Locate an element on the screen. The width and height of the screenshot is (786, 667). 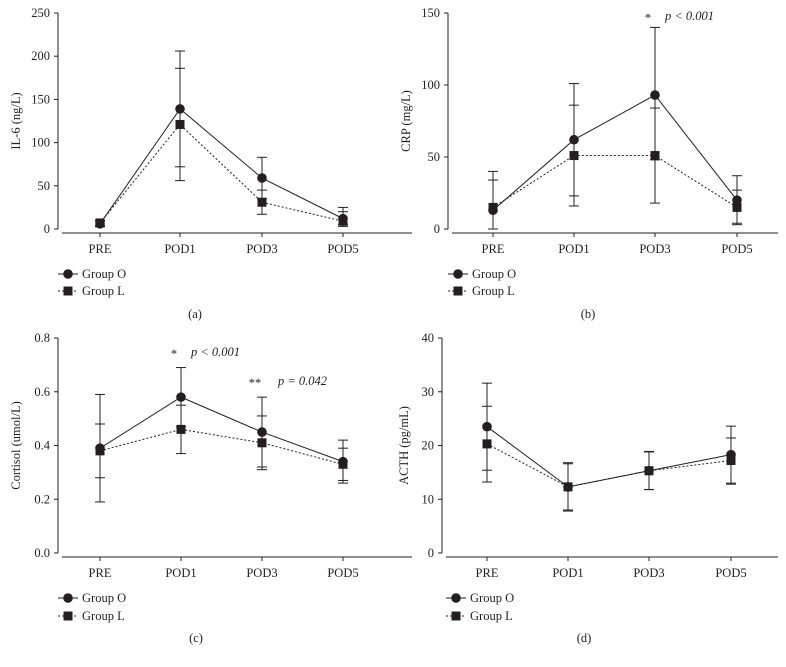
y-axis-label: IL-6 (ng/L) is located at coordinates (16, 120).